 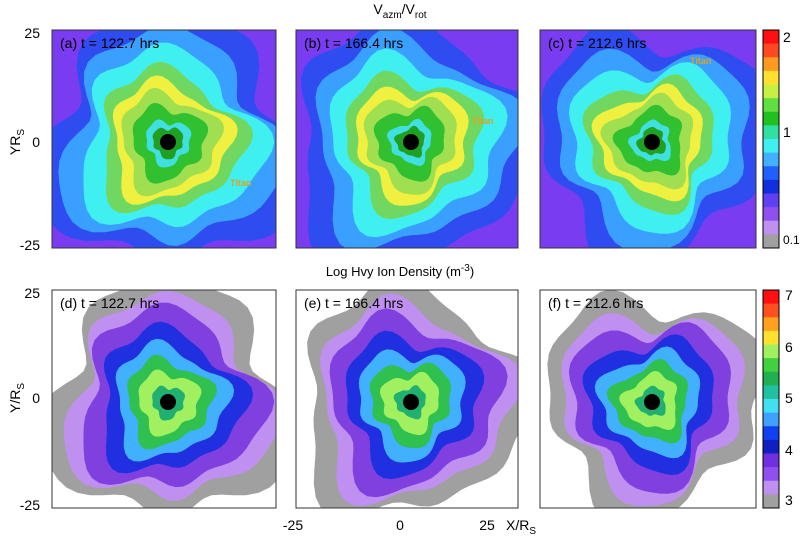 I want to click on panel-label: (a) t = 122.7 hrs, so click(x=109, y=43).